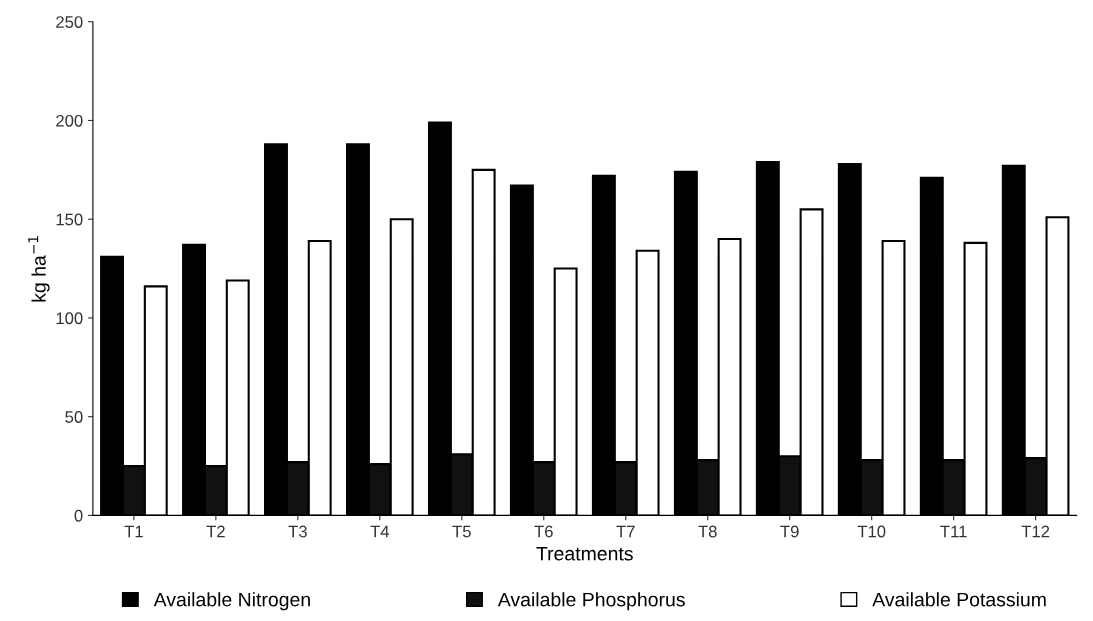 Image resolution: width=1093 pixels, height=621 pixels. What do you see at coordinates (625, 531) in the screenshot?
I see `x-tick-label: T7` at bounding box center [625, 531].